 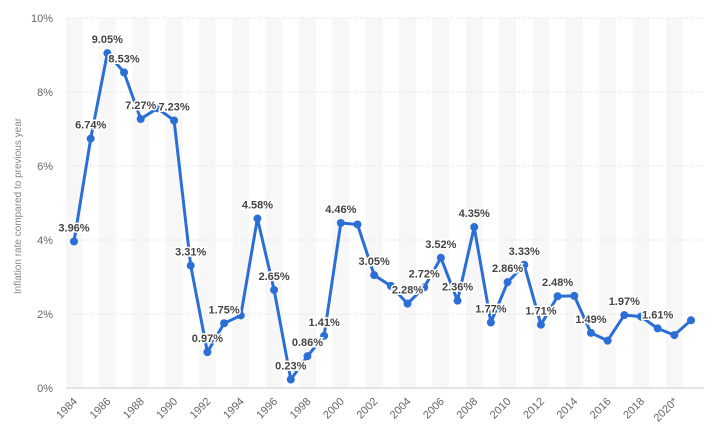 I want to click on data-label: 2.48%, so click(x=557, y=283).